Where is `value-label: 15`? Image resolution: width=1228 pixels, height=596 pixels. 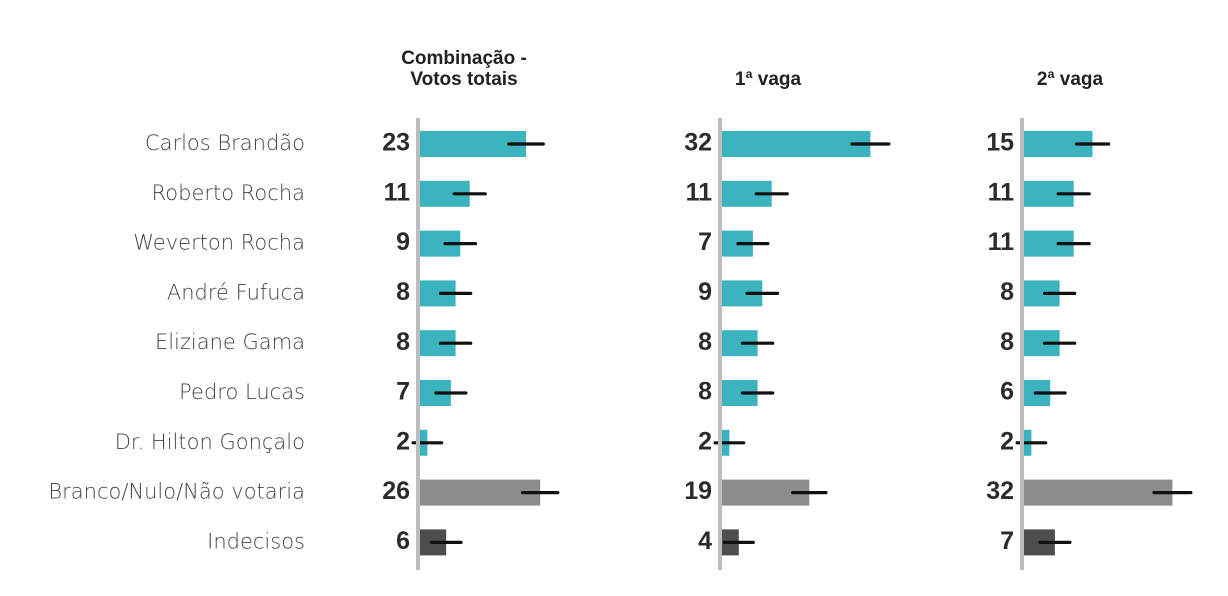 value-label: 15 is located at coordinates (1000, 143).